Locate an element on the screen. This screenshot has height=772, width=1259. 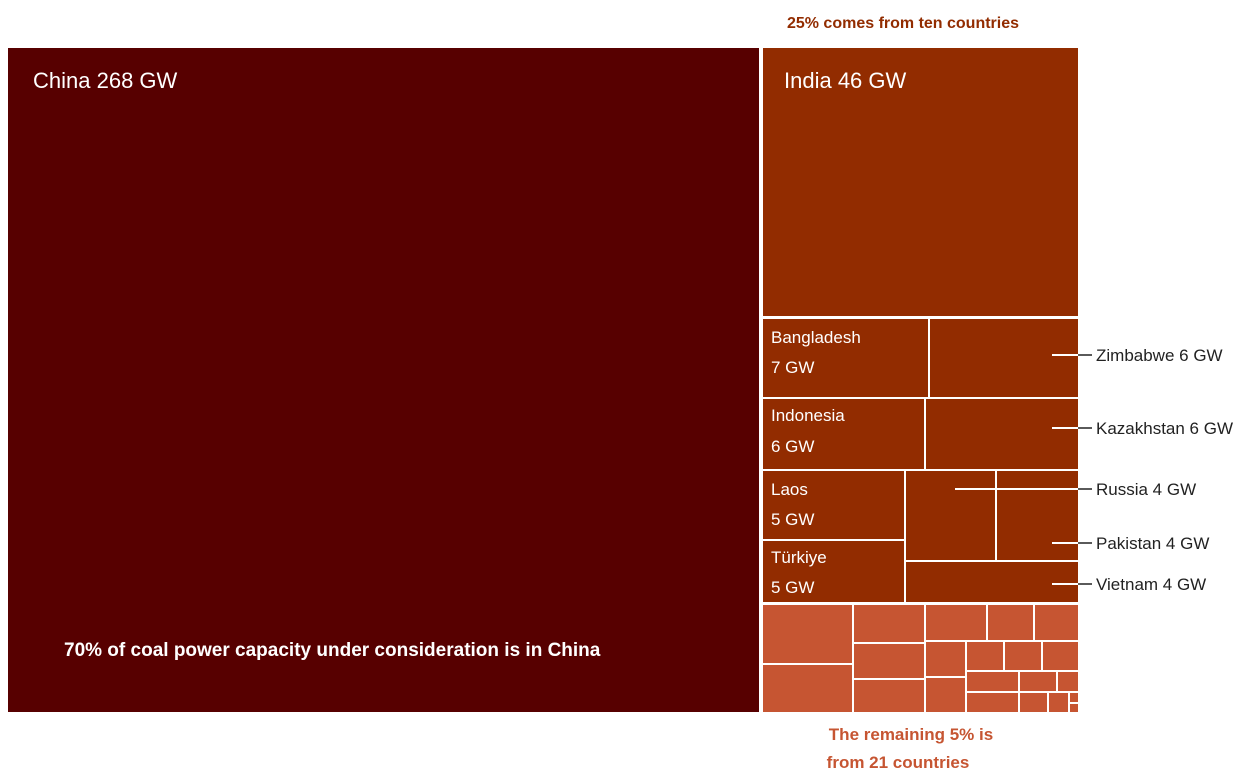
outside-label-pakistan: Pakistan 4 GW is located at coordinates (1152, 543).